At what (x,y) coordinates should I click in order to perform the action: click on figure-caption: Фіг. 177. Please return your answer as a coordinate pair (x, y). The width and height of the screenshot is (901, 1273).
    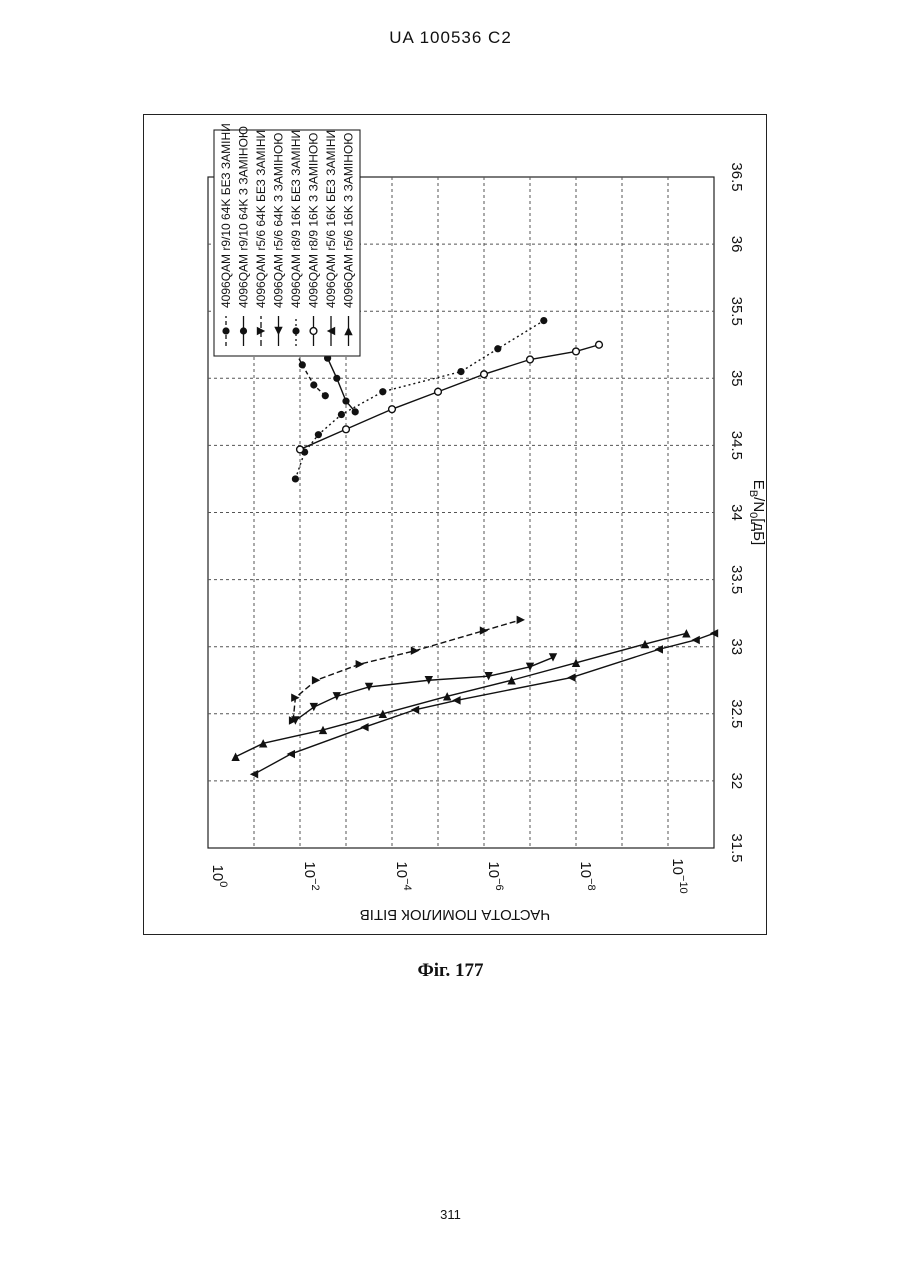
    Looking at the image, I should click on (450, 971).